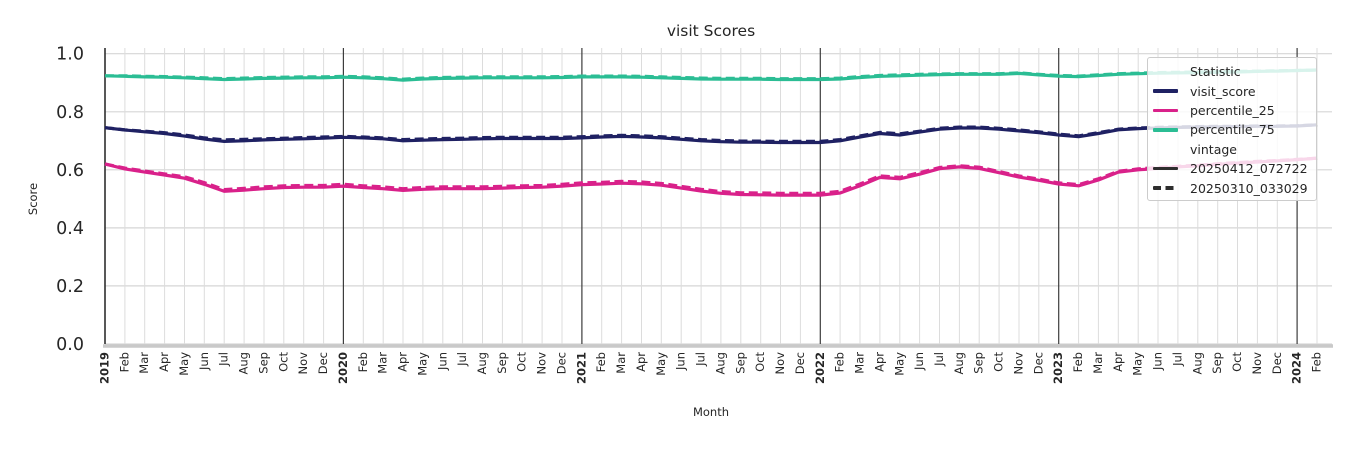 Image resolution: width=1350 pixels, height=450 pixels. Describe the element at coordinates (70, 171) in the screenshot. I see `svg-text: 0.6` at that location.